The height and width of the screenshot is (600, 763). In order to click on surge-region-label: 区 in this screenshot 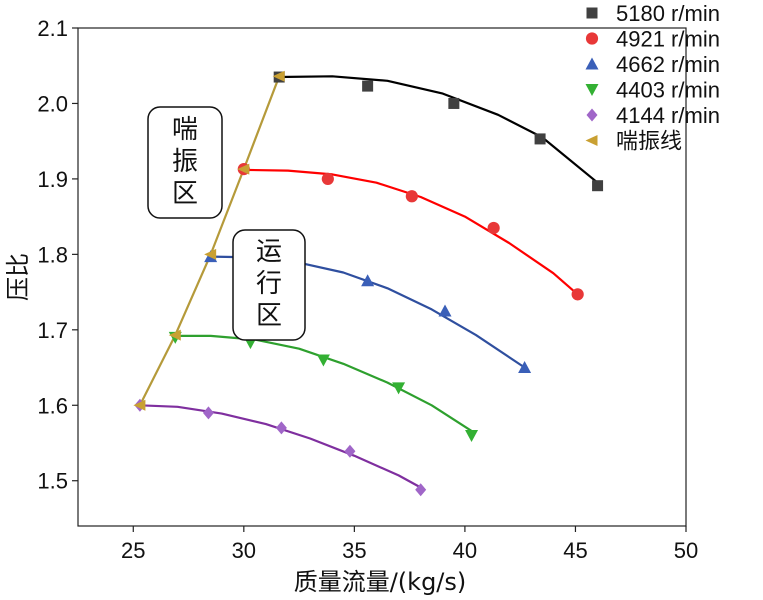, I will do `click(185, 194)`.